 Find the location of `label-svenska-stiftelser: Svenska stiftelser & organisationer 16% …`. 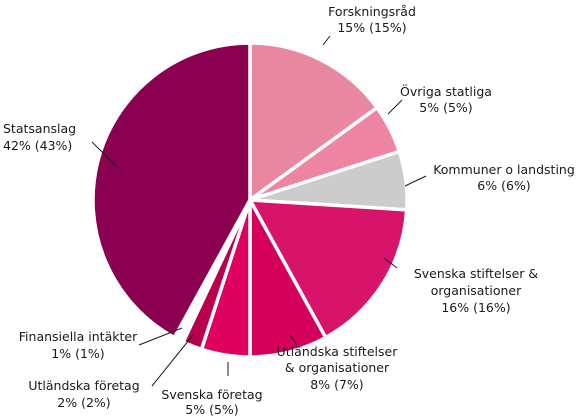

label-svenska-stiftelser: Svenska stiftelser & organisationer 16% … is located at coordinates (476, 290).